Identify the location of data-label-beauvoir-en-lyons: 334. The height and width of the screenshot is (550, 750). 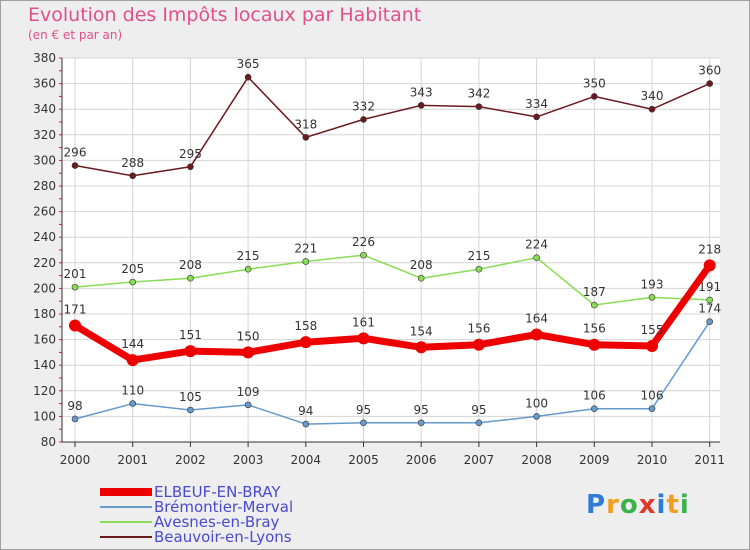
(536, 104).